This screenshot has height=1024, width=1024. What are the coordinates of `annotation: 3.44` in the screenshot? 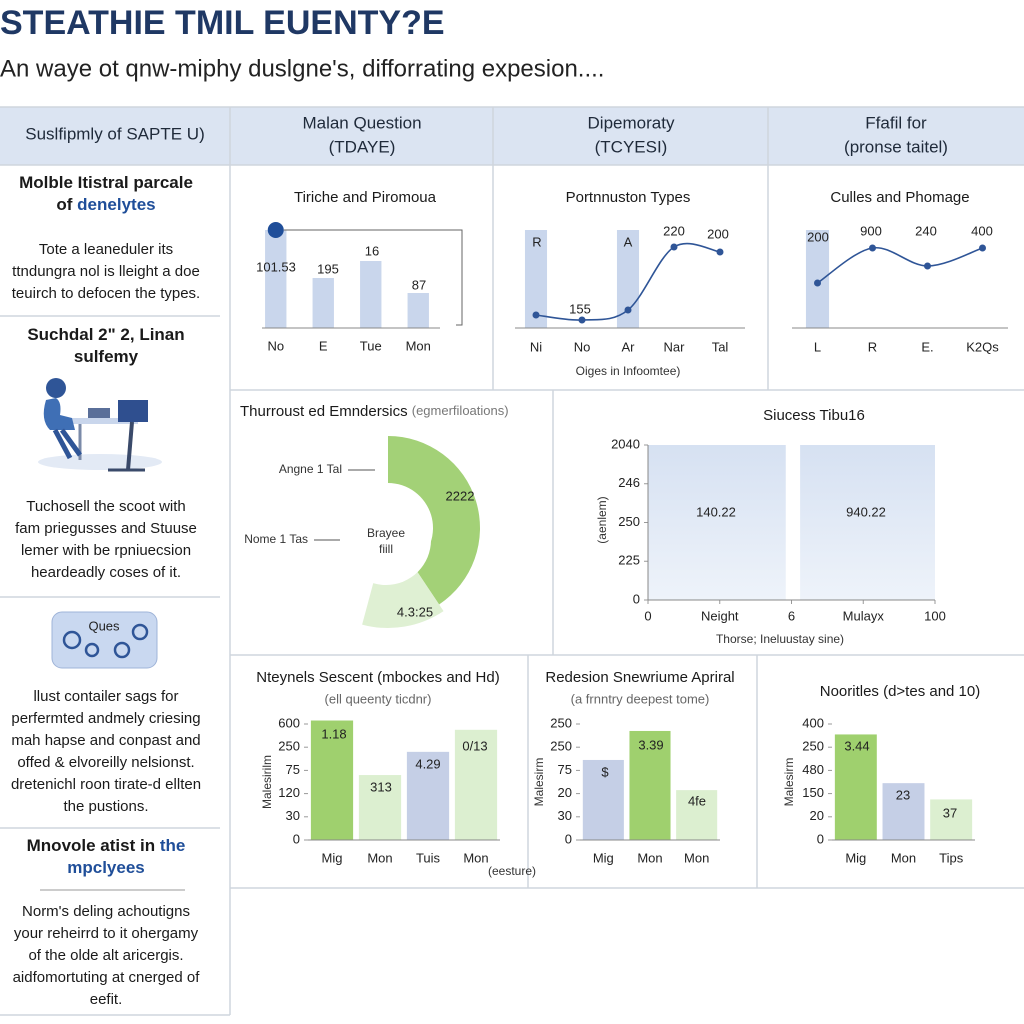 It's located at (856, 745).